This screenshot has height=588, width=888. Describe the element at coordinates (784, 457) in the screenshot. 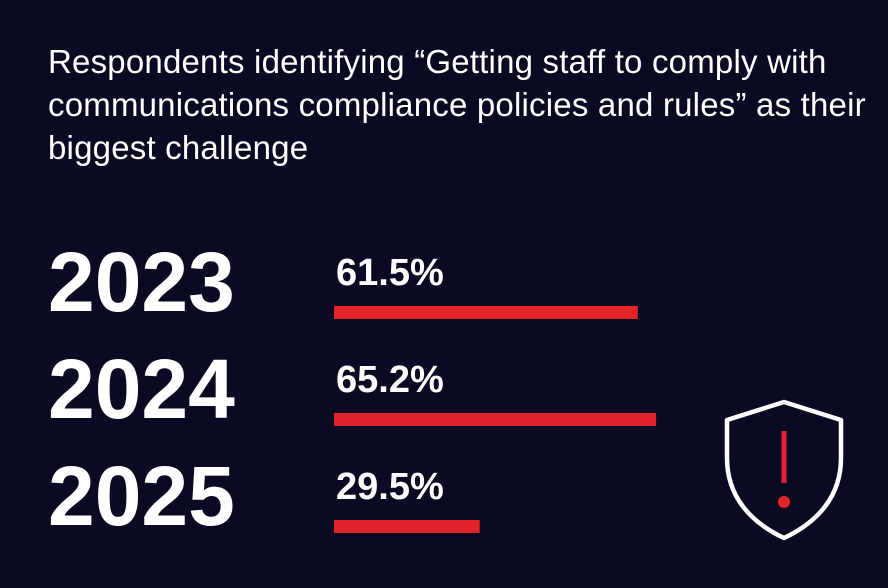

I see `exclamation-bar` at that location.